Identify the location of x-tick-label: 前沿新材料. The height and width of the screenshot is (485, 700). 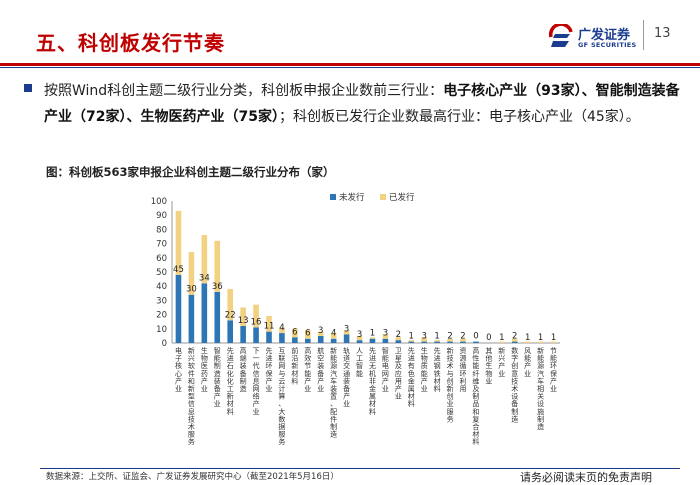
(294, 365).